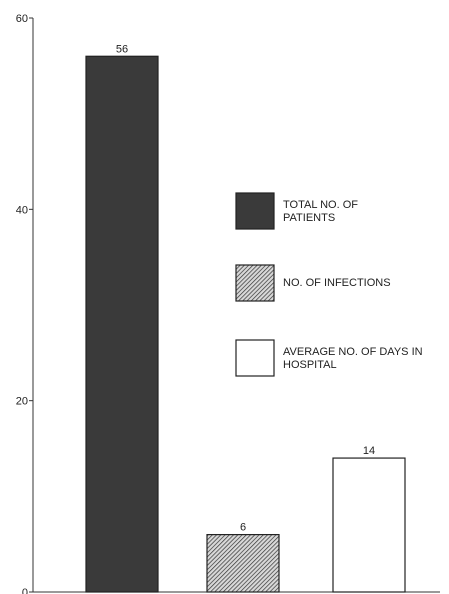  What do you see at coordinates (337, 283) in the screenshot?
I see `legend-label: NO. OF INFECTIONS` at bounding box center [337, 283].